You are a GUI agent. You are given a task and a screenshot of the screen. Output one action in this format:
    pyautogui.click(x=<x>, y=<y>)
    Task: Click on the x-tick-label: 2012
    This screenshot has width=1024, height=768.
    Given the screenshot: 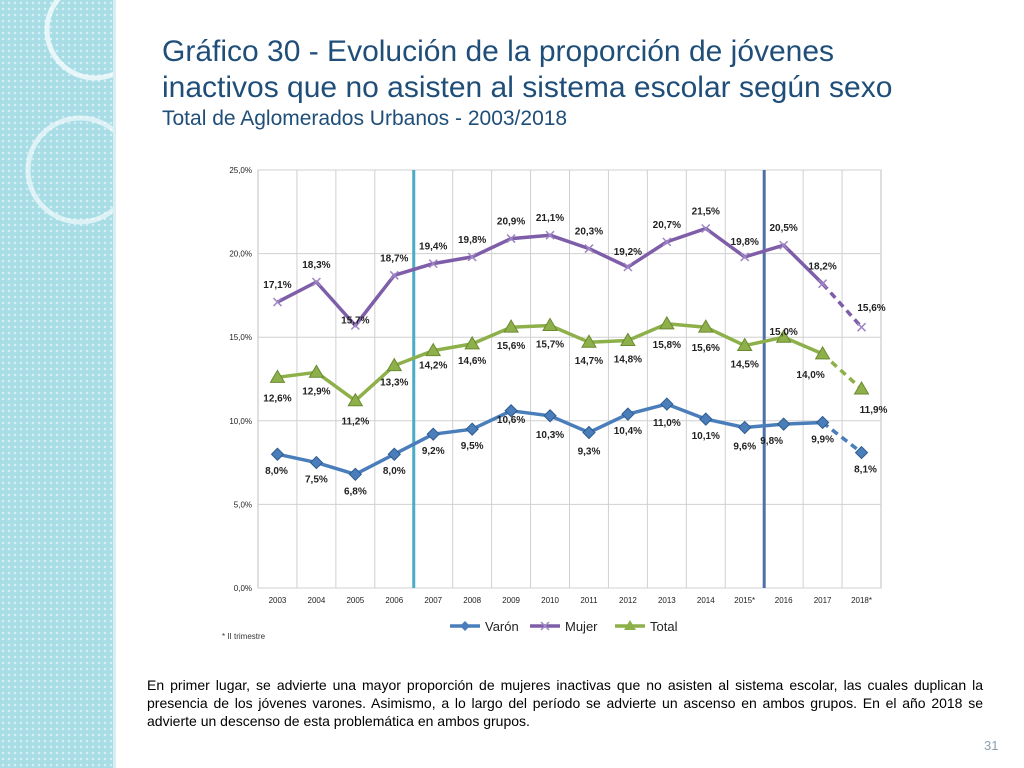 What is the action you would take?
    pyautogui.click(x=628, y=600)
    